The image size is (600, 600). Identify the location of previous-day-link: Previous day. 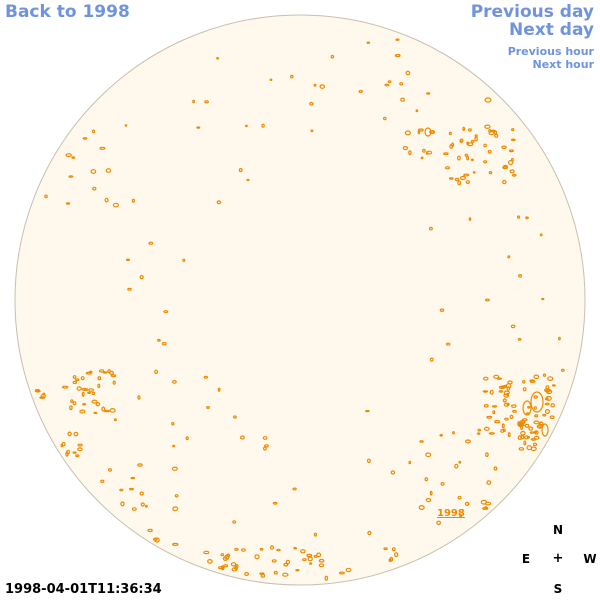
(532, 12).